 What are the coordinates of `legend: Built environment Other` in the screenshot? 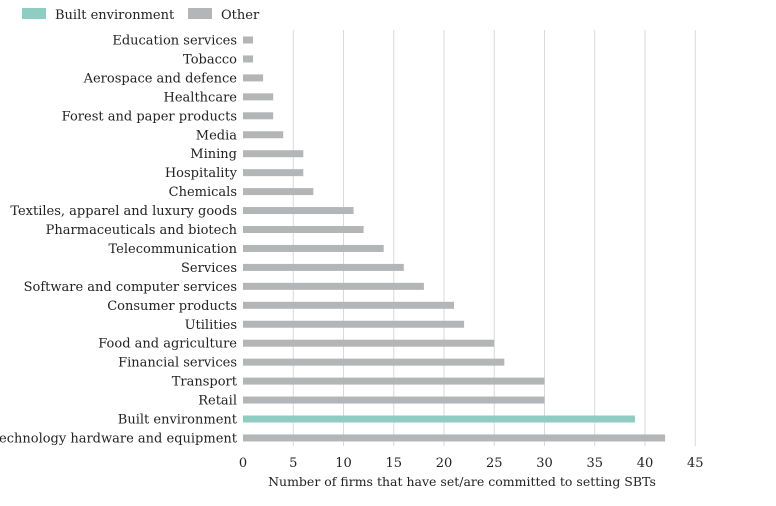 It's located at (141, 15).